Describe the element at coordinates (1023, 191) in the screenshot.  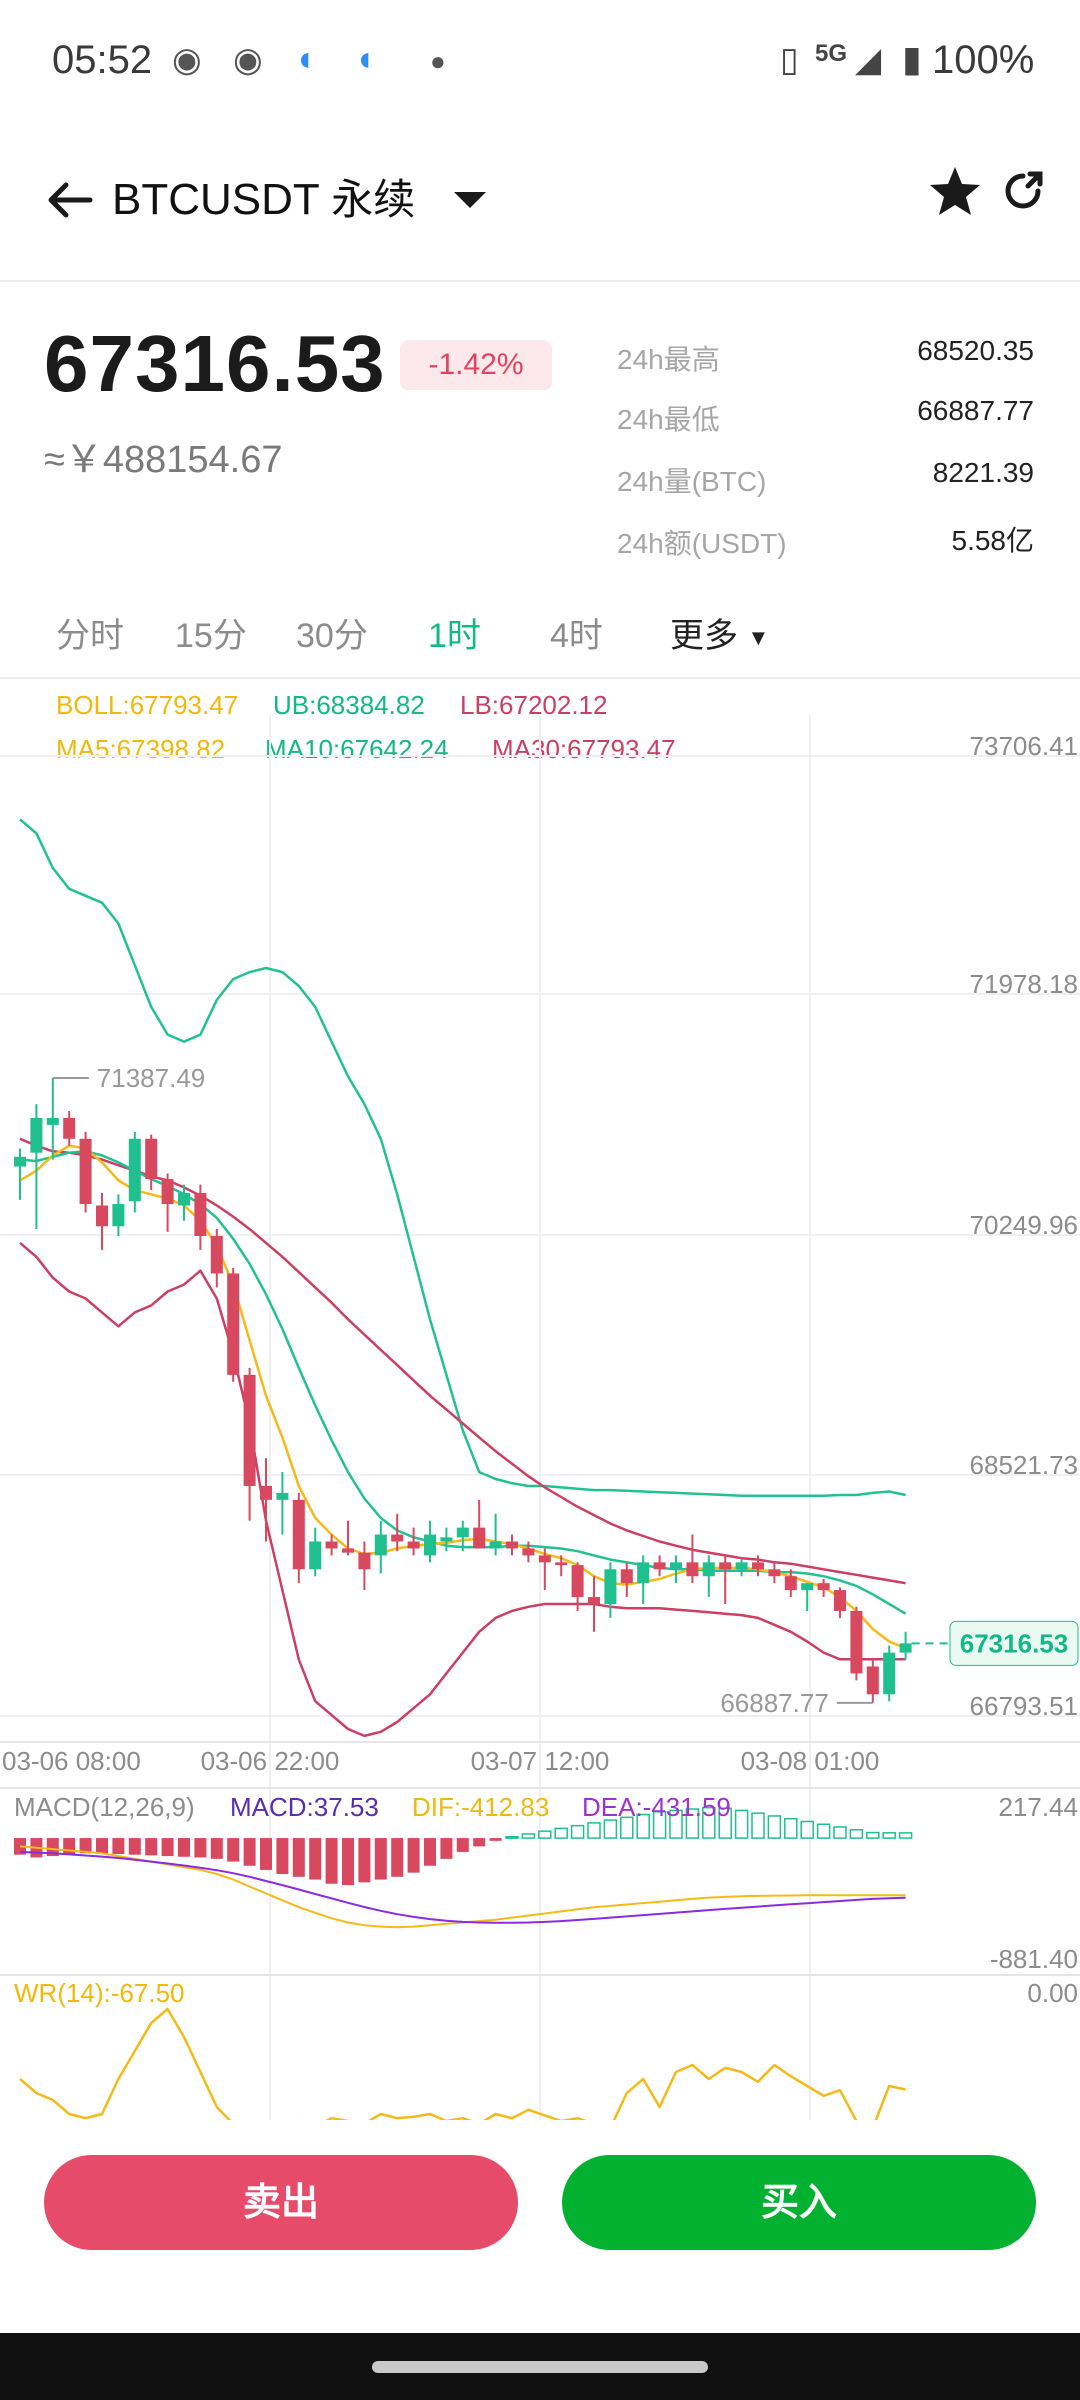
I see `share-icon` at that location.